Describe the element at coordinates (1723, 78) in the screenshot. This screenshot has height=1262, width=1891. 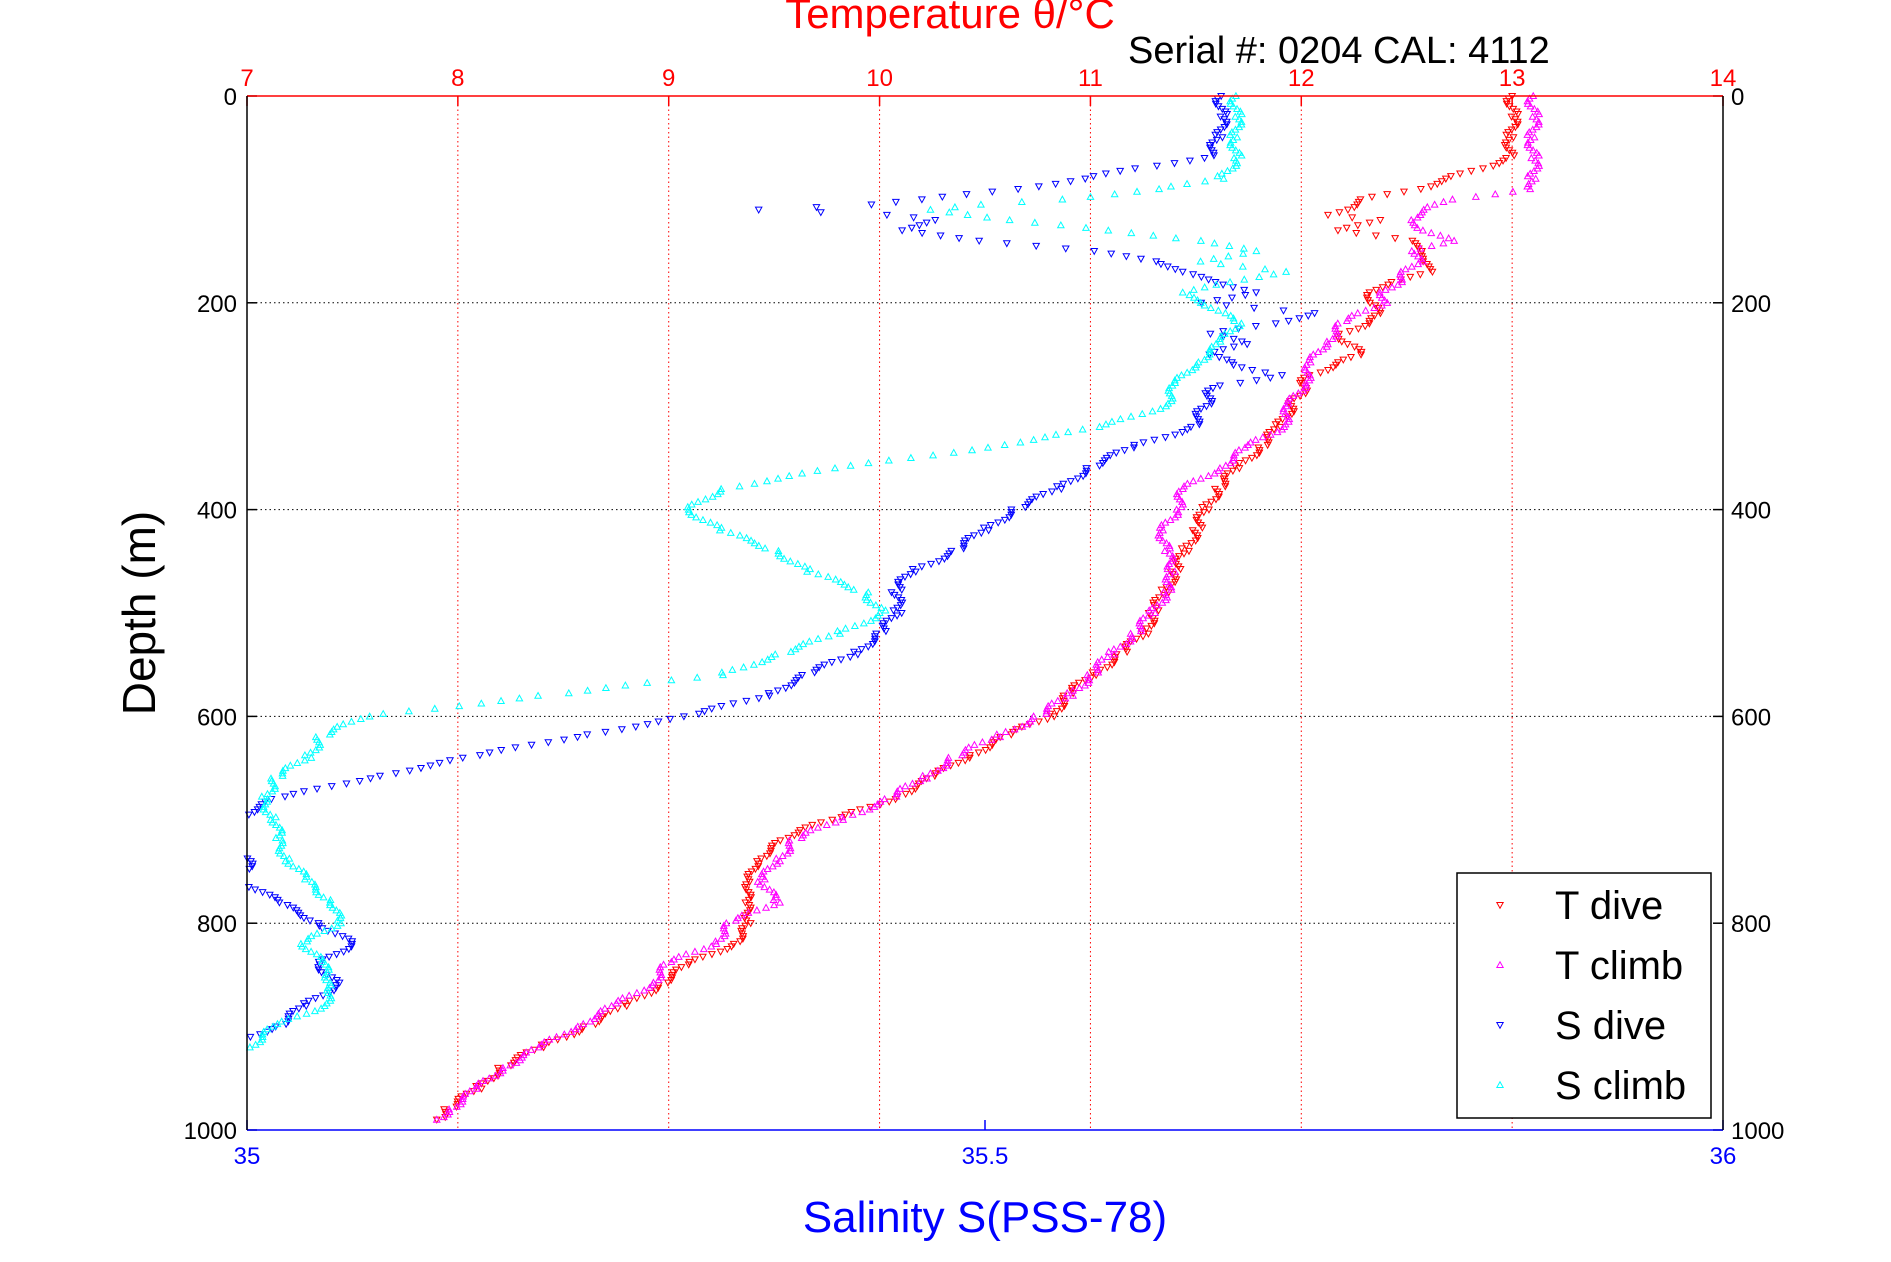
I see `top-axis-tick-label: 14` at that location.